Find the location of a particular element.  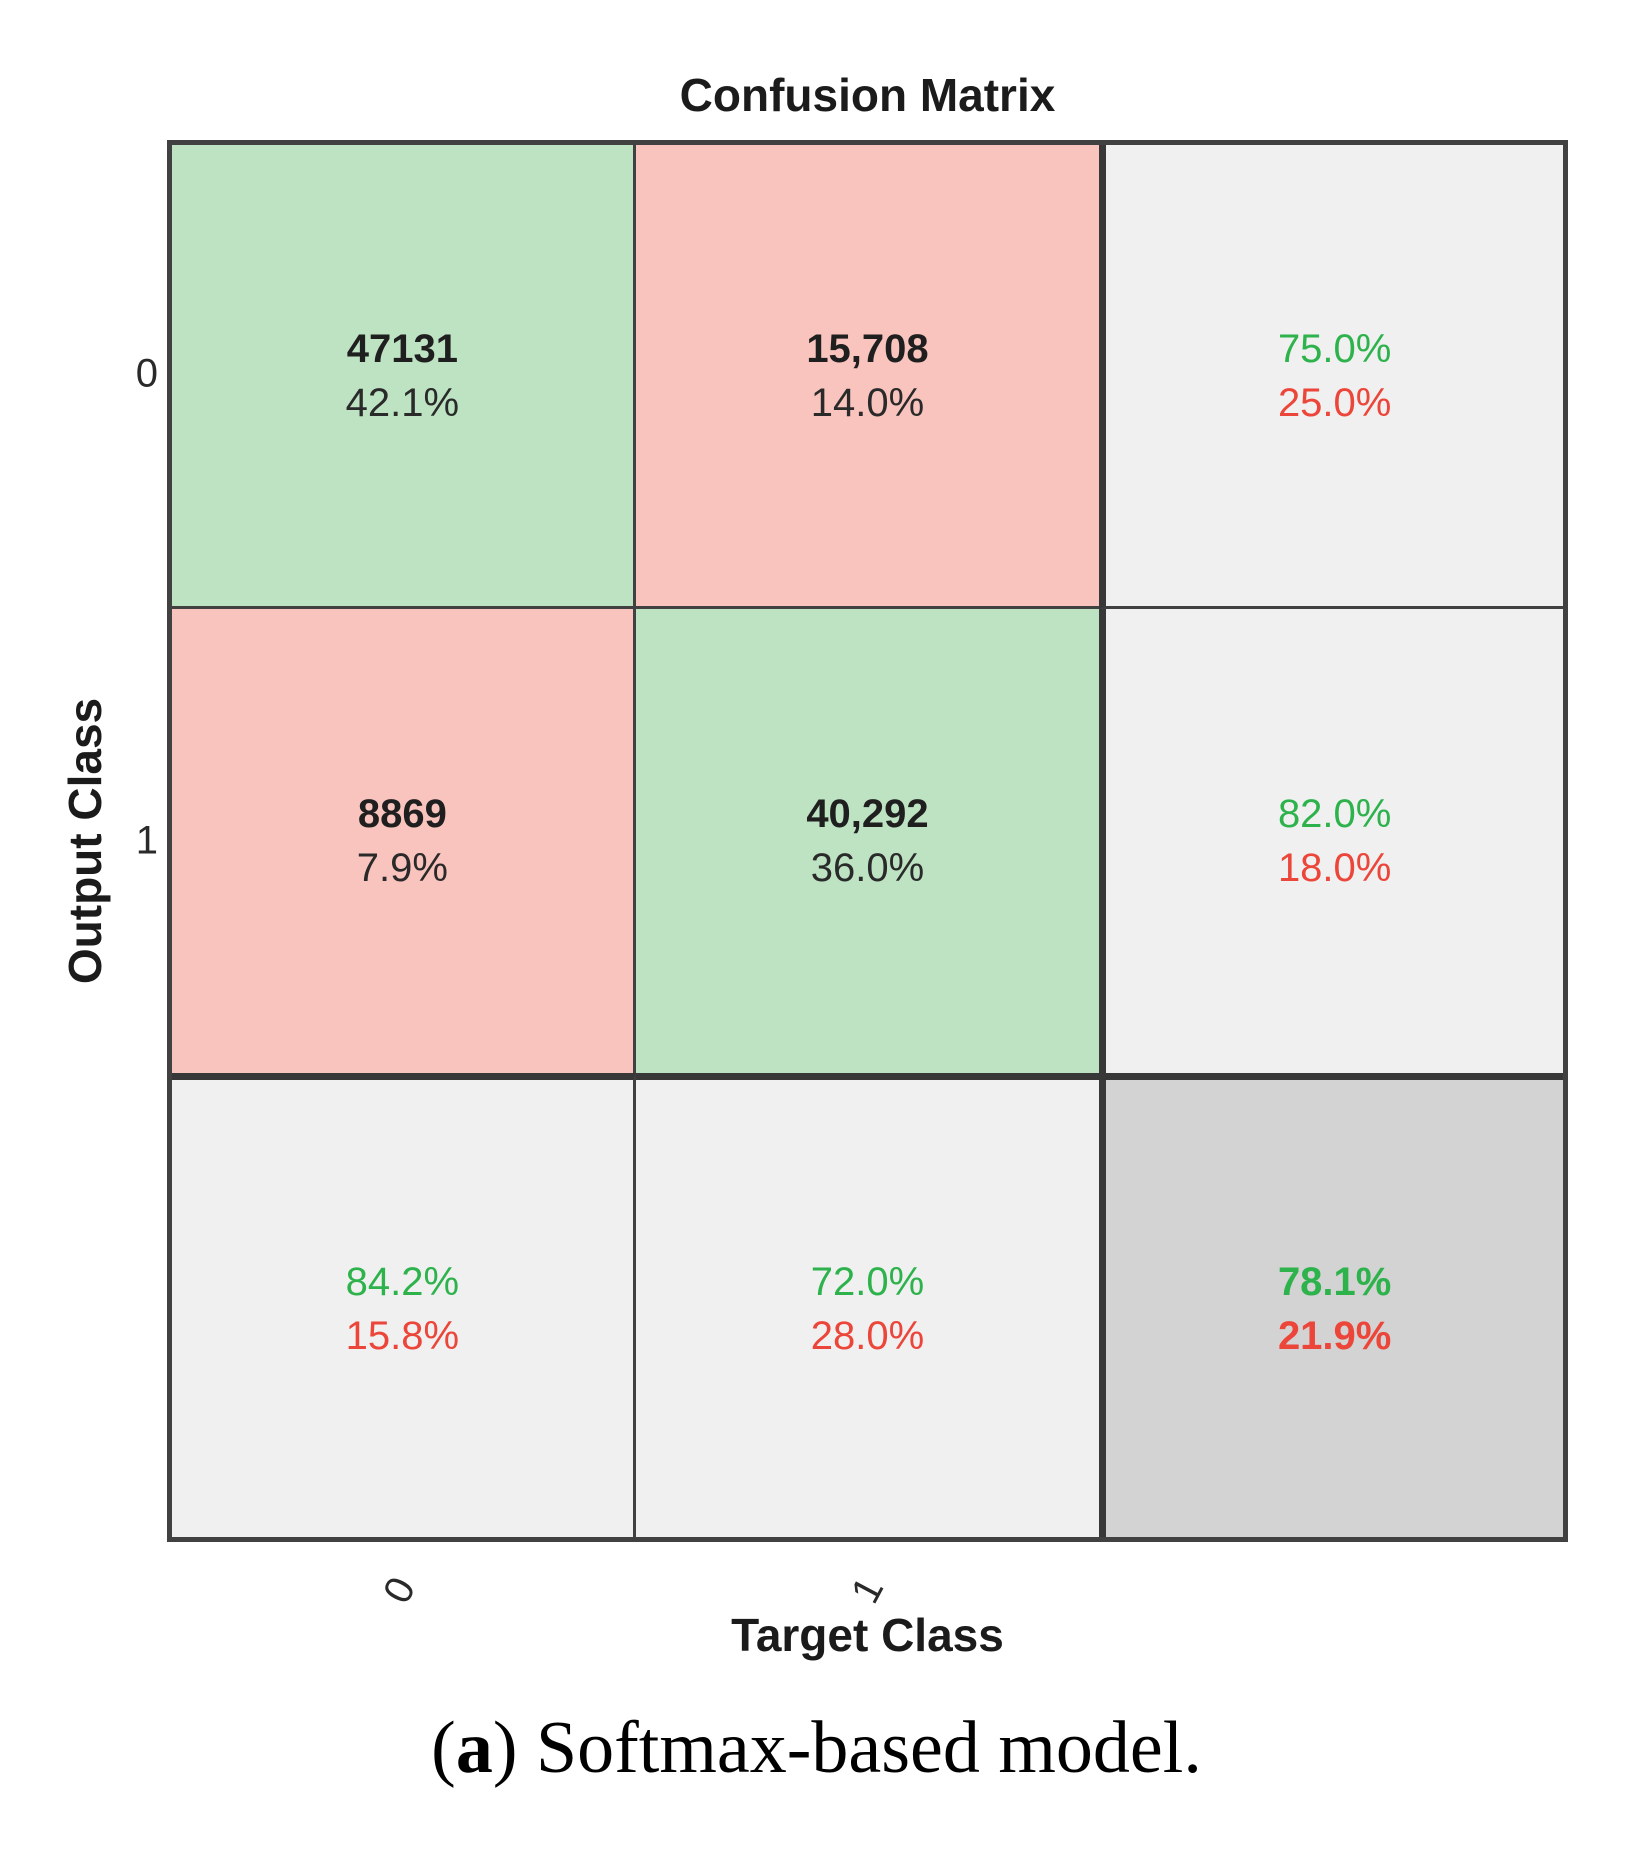

caption-text: ) Softmax-based model. is located at coordinates (847, 1748).